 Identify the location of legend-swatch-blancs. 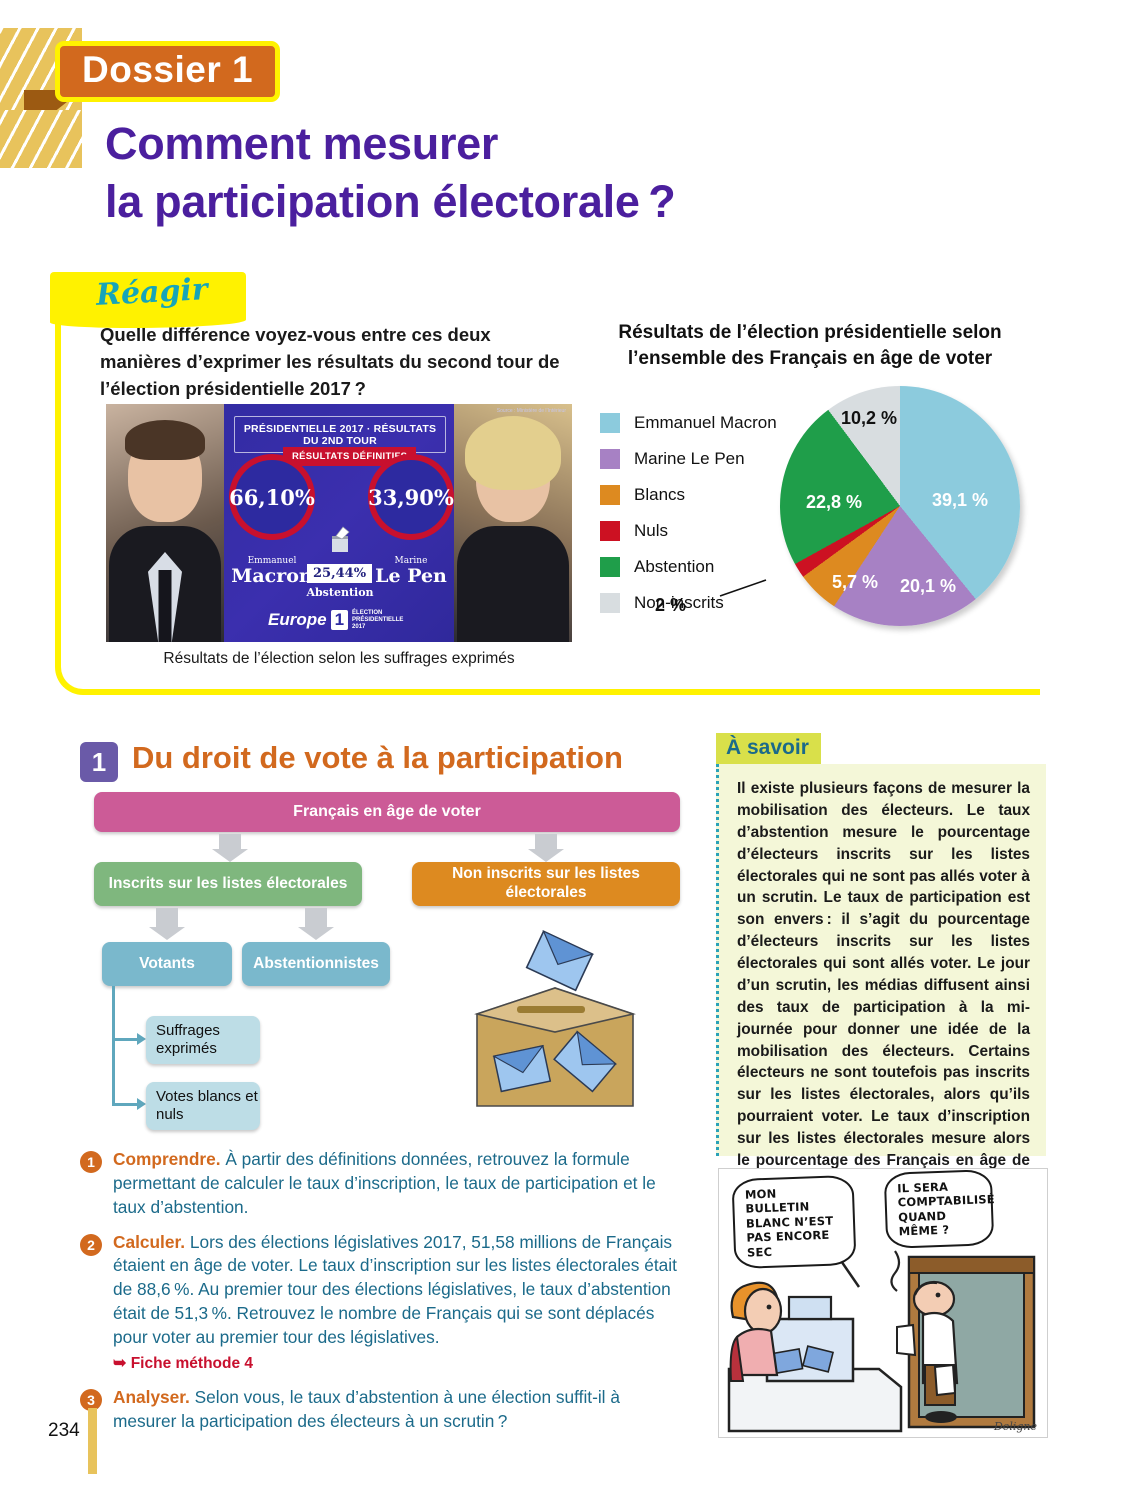
(610, 495).